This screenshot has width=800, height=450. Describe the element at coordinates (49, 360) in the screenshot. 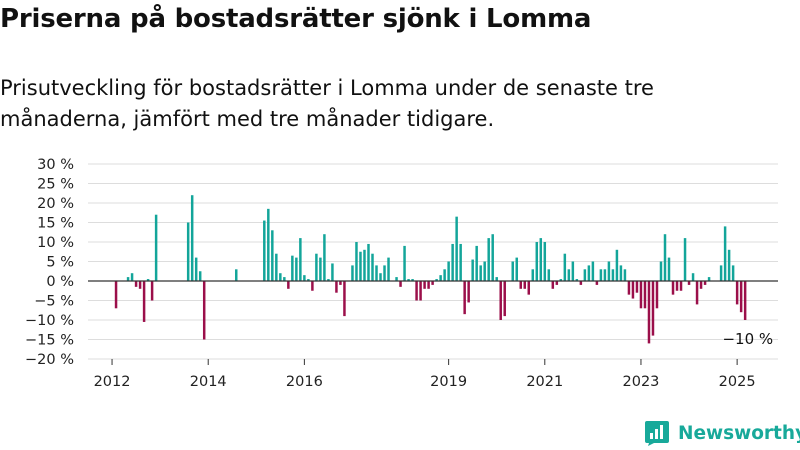

I see `y-tick-label: −20 %` at that location.